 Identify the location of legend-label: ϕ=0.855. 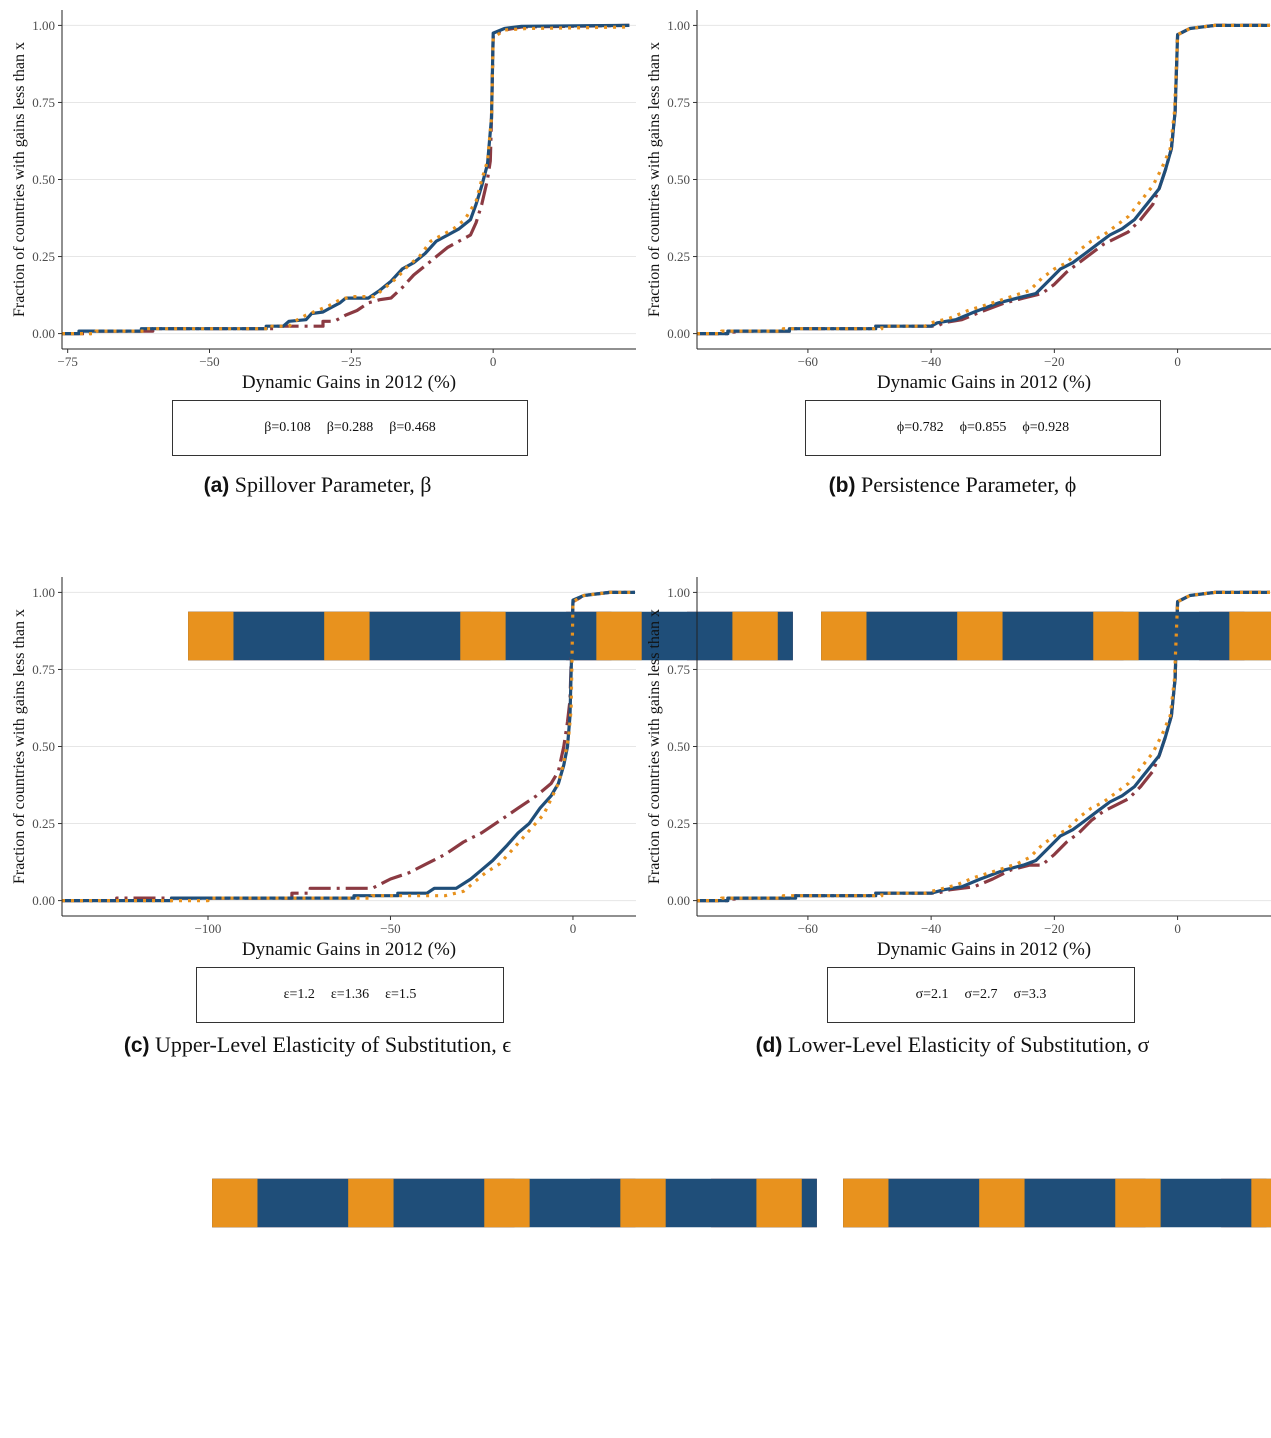
(983, 427).